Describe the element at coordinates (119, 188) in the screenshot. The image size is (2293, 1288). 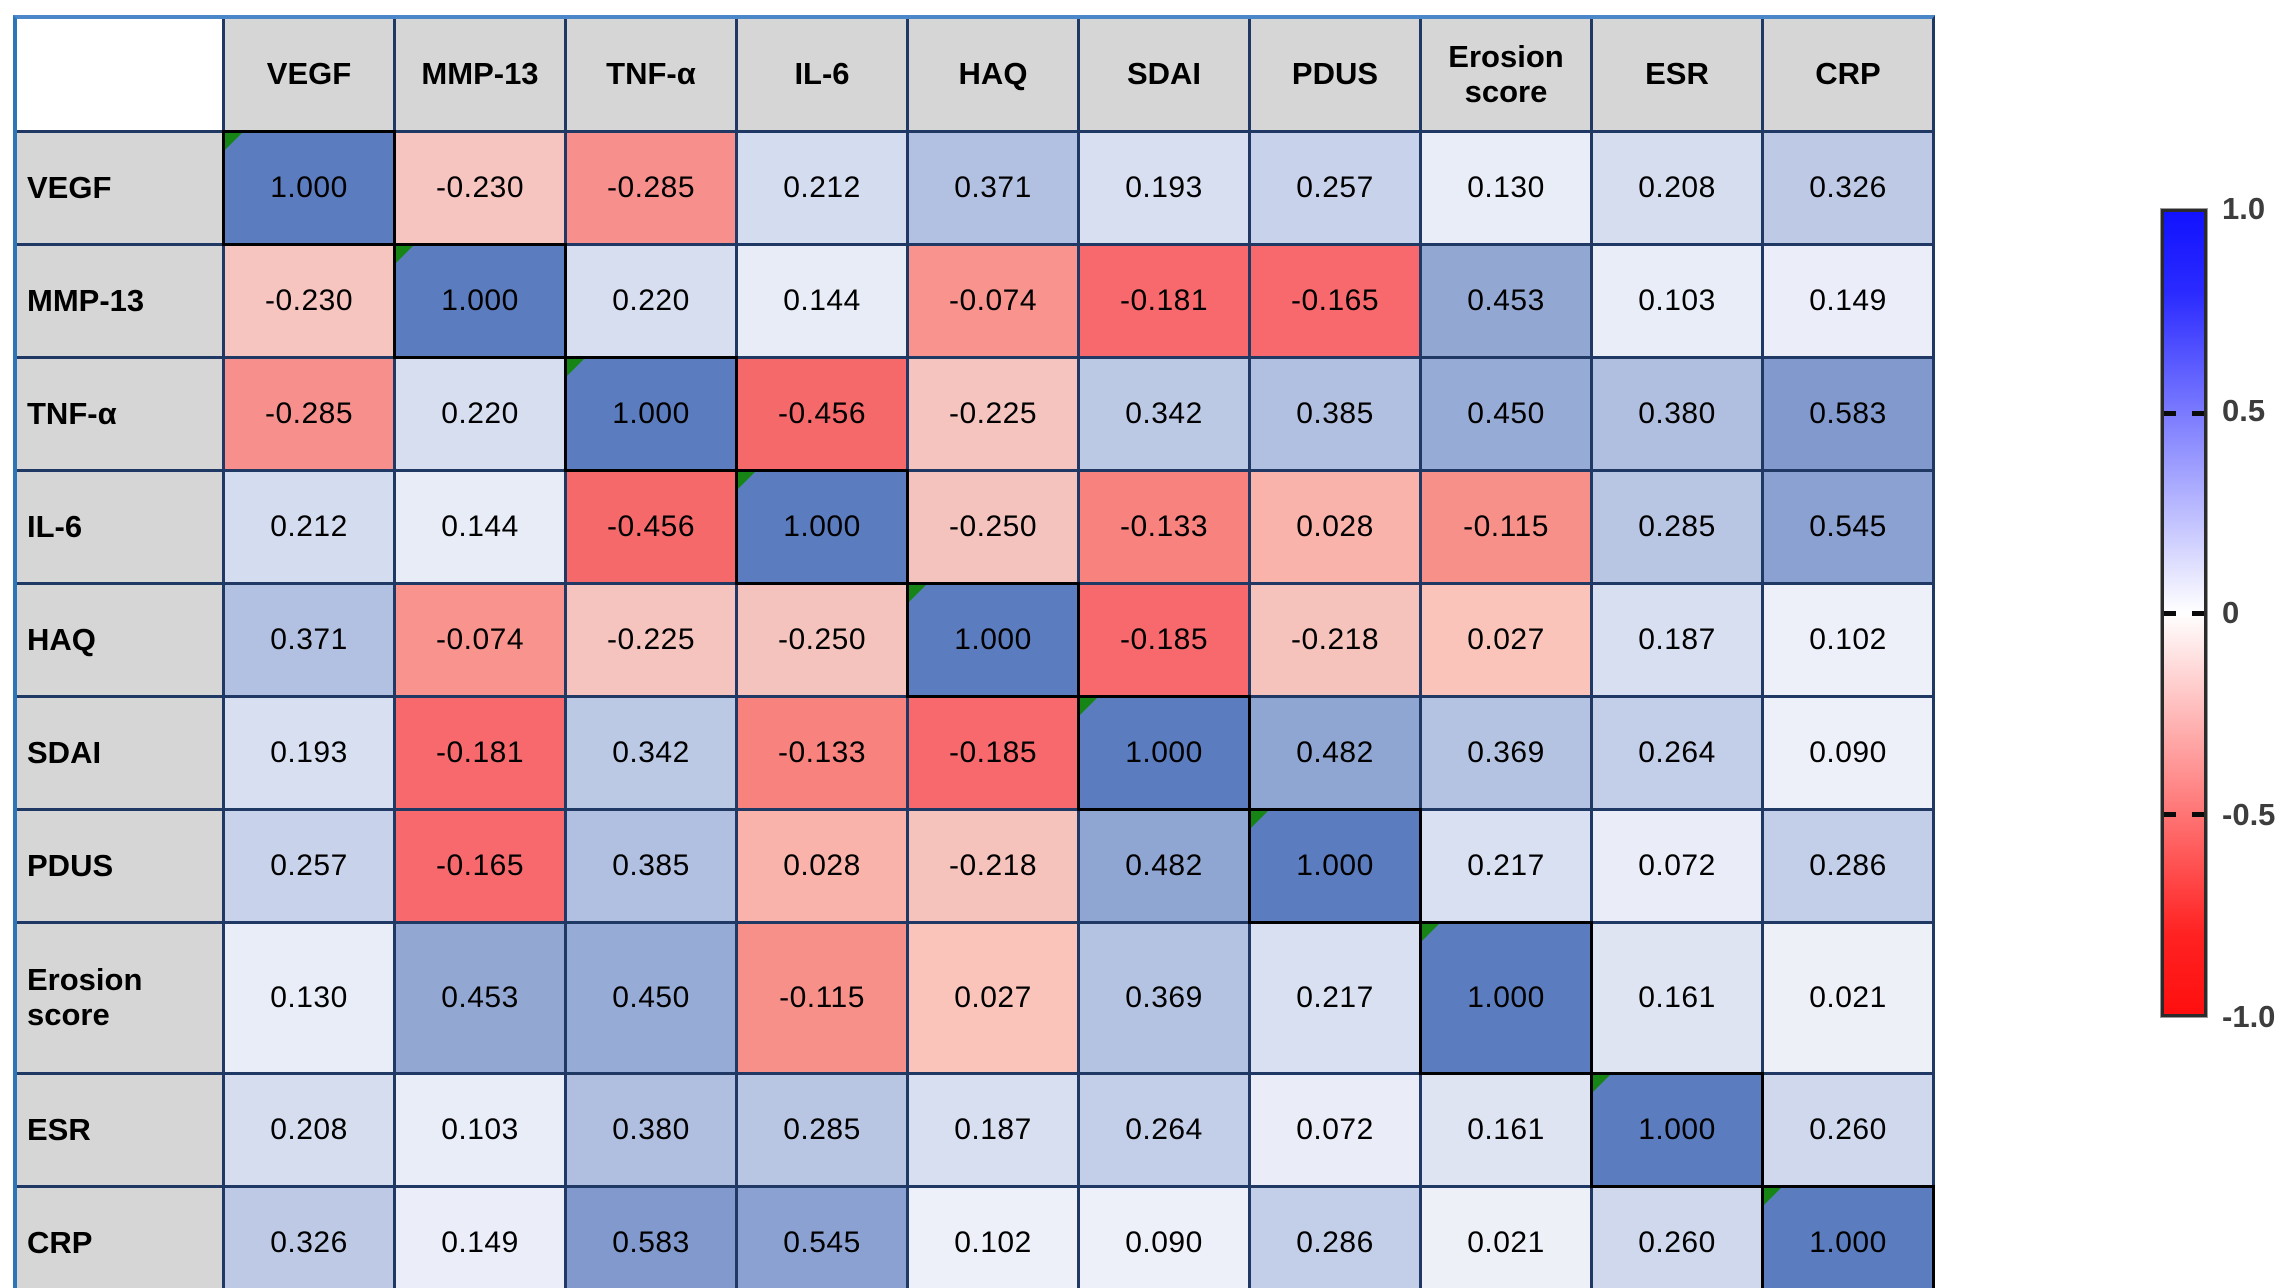
I see `row-header-0: VEGF` at that location.